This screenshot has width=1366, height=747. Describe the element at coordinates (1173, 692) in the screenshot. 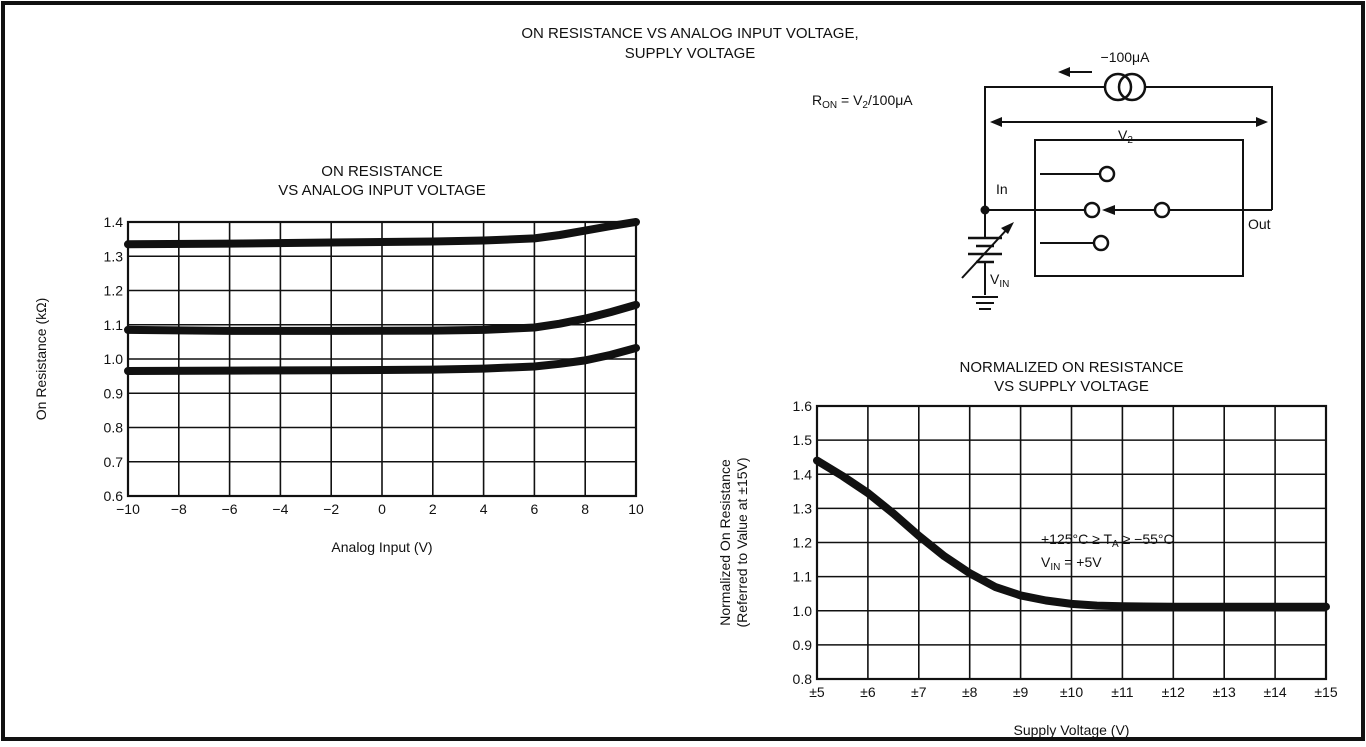

I see `x-tick-label: ±12` at that location.